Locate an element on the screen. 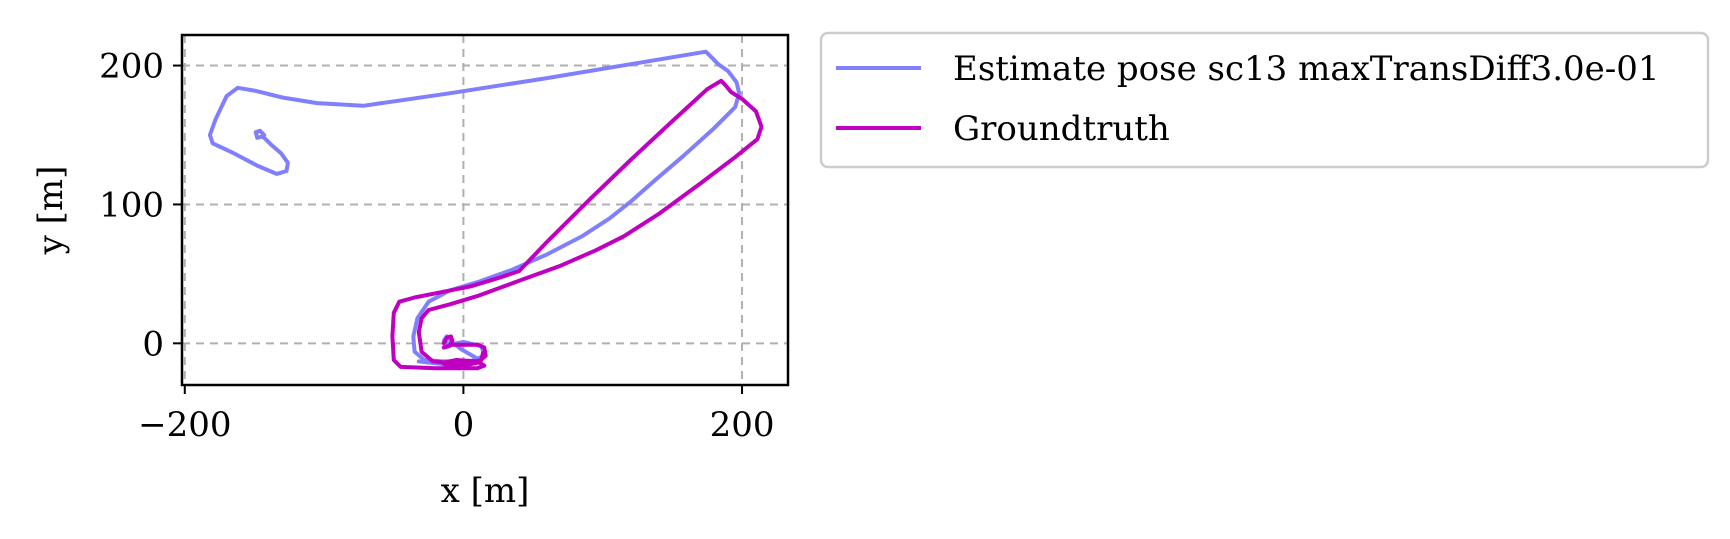 This screenshot has width=1730, height=539. x-tick-label: 200 is located at coordinates (742, 425).